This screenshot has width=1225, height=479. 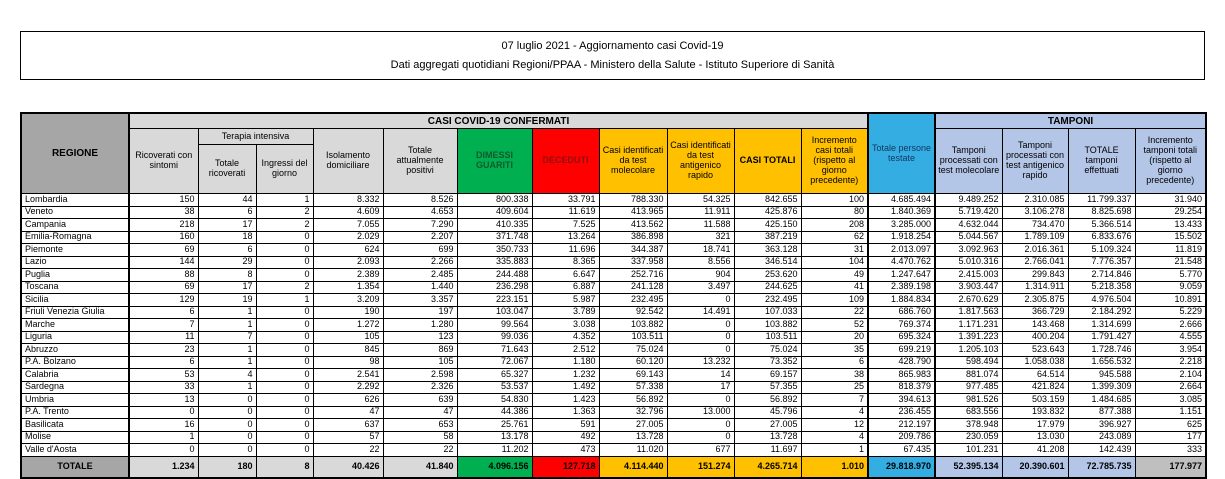 I want to click on value-cell: 236.455, so click(x=902, y=412).